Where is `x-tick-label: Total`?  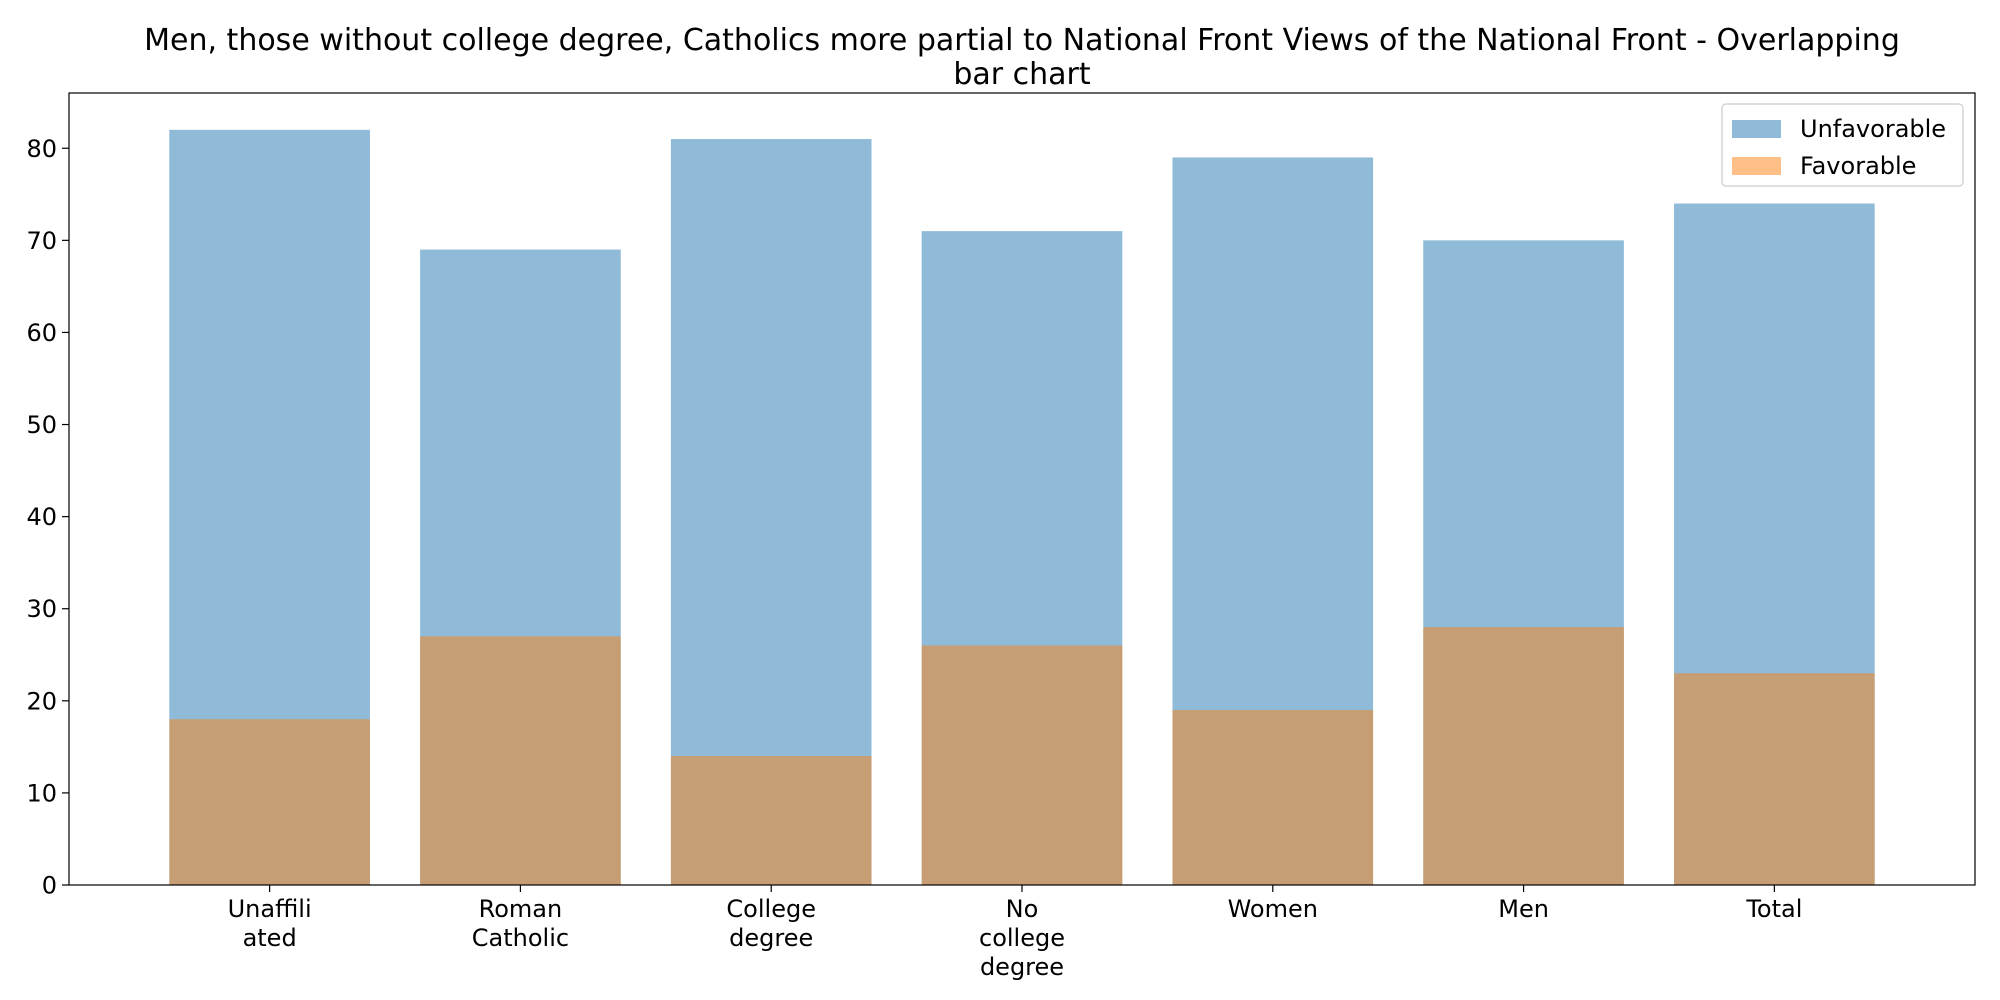 x-tick-label: Total is located at coordinates (1773, 909).